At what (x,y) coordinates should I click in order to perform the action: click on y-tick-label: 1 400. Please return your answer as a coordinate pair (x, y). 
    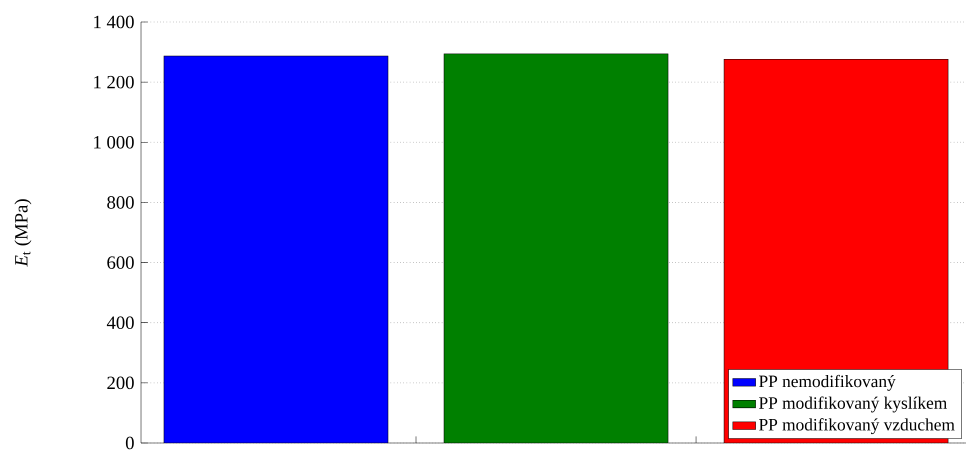
    Looking at the image, I should click on (114, 22).